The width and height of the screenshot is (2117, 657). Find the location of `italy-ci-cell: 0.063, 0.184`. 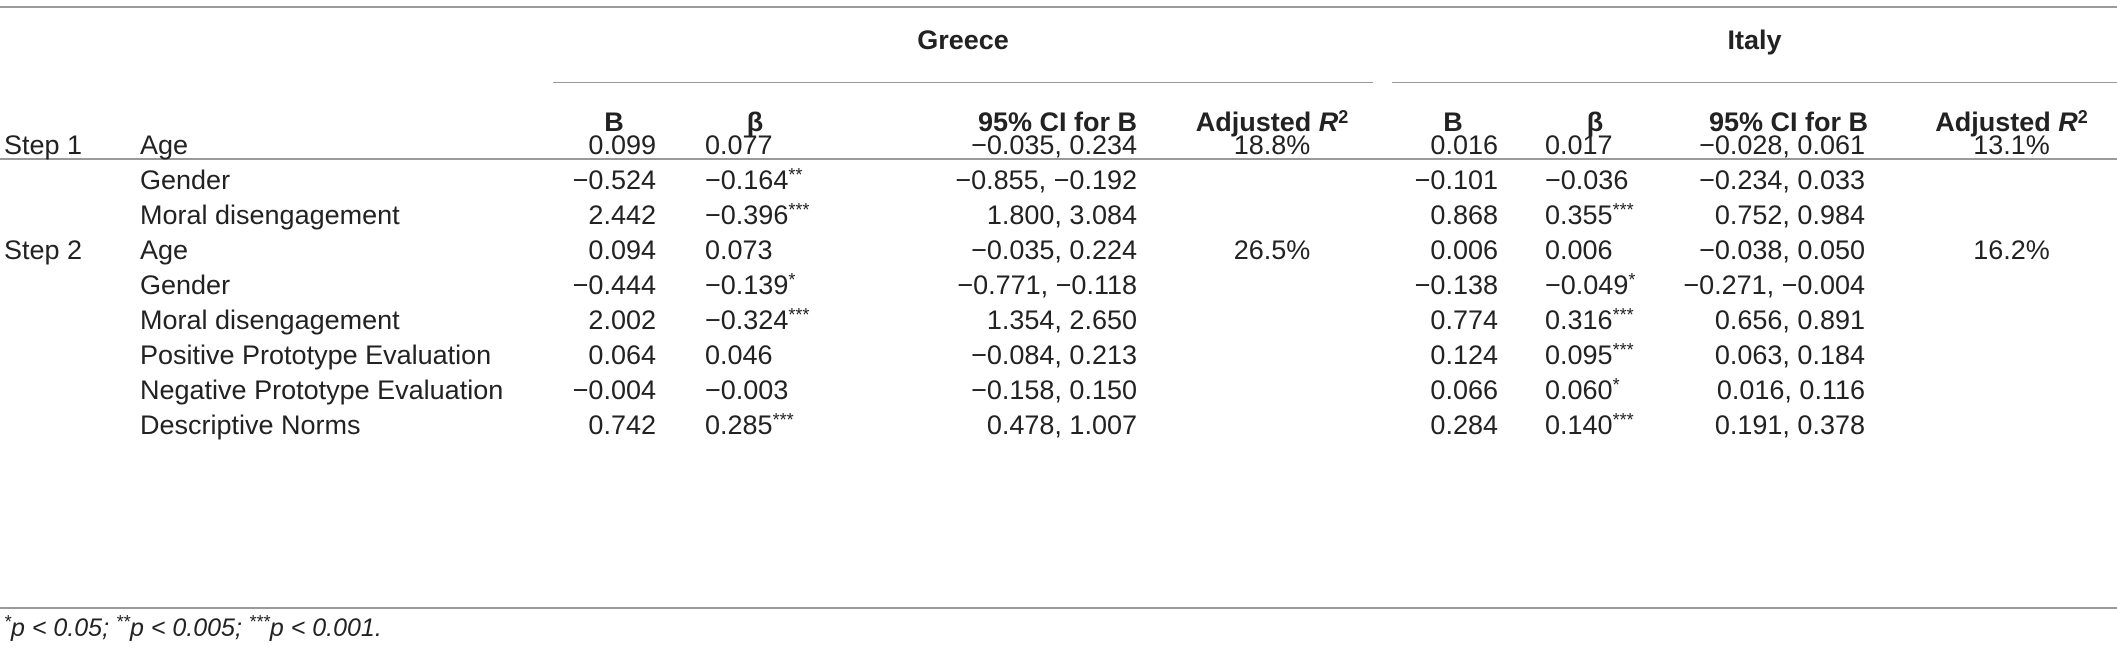

italy-ci-cell: 0.063, 0.184 is located at coordinates (1789, 355).